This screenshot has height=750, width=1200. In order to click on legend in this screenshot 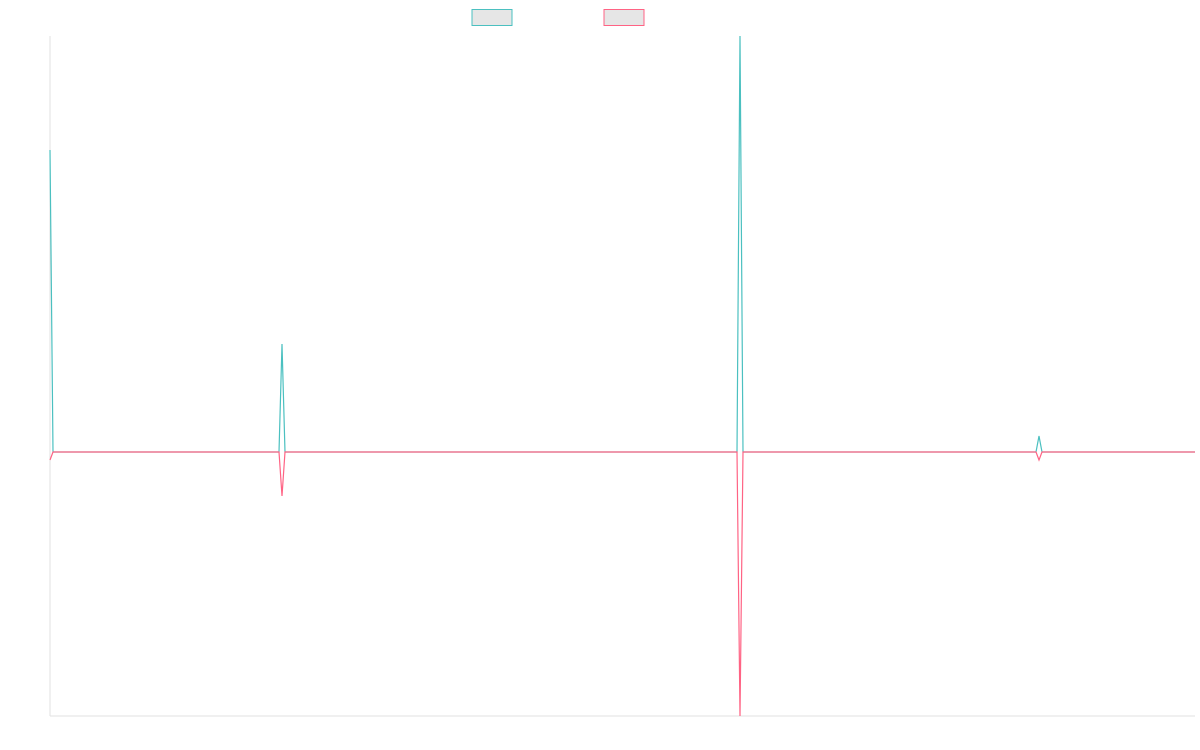, I will do `click(558, 17)`.